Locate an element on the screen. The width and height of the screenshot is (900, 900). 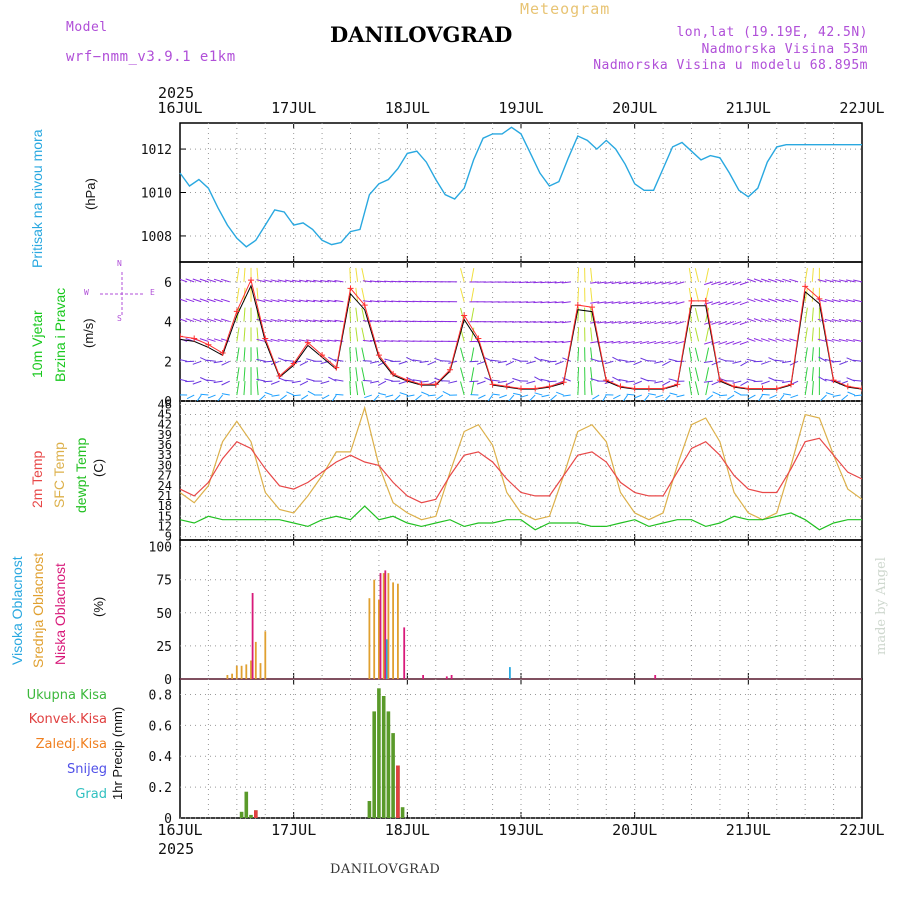
temp-tick-label: 12 is located at coordinates (165, 526).